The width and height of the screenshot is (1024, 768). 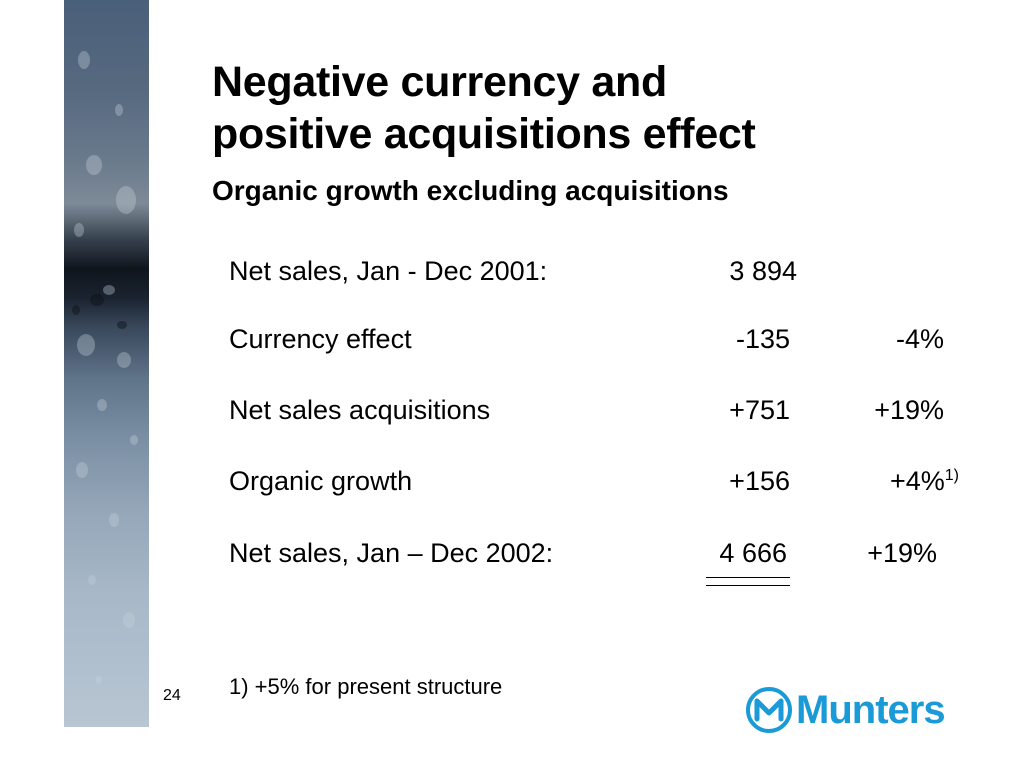 What do you see at coordinates (512, 339) in the screenshot?
I see `row-currency-effect: Currency effect -135 -4%` at bounding box center [512, 339].